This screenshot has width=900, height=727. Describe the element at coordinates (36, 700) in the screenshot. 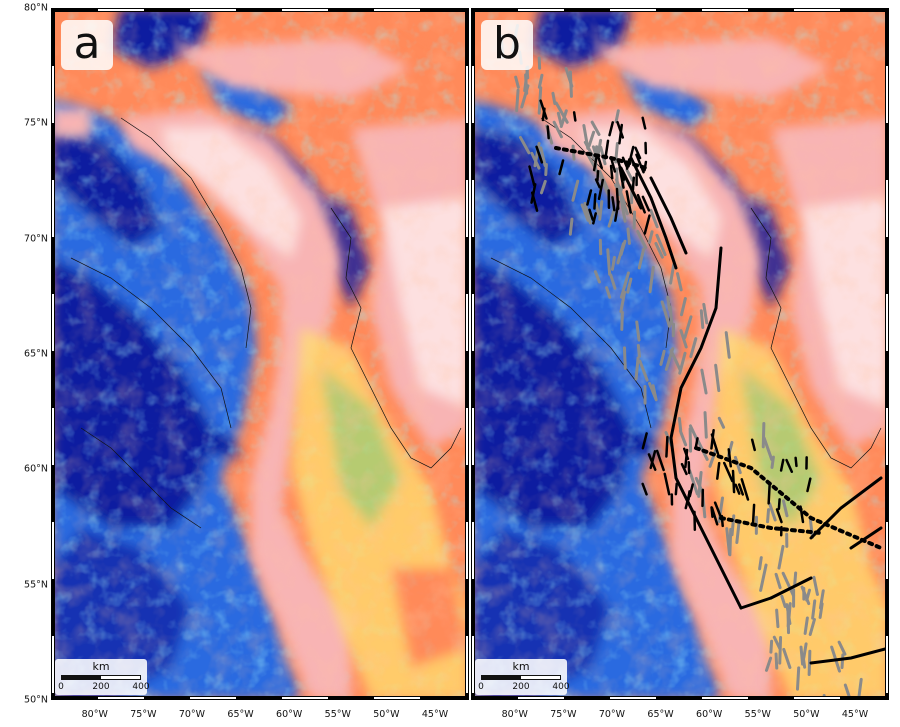

I see `latitude-label: 50°N` at that location.